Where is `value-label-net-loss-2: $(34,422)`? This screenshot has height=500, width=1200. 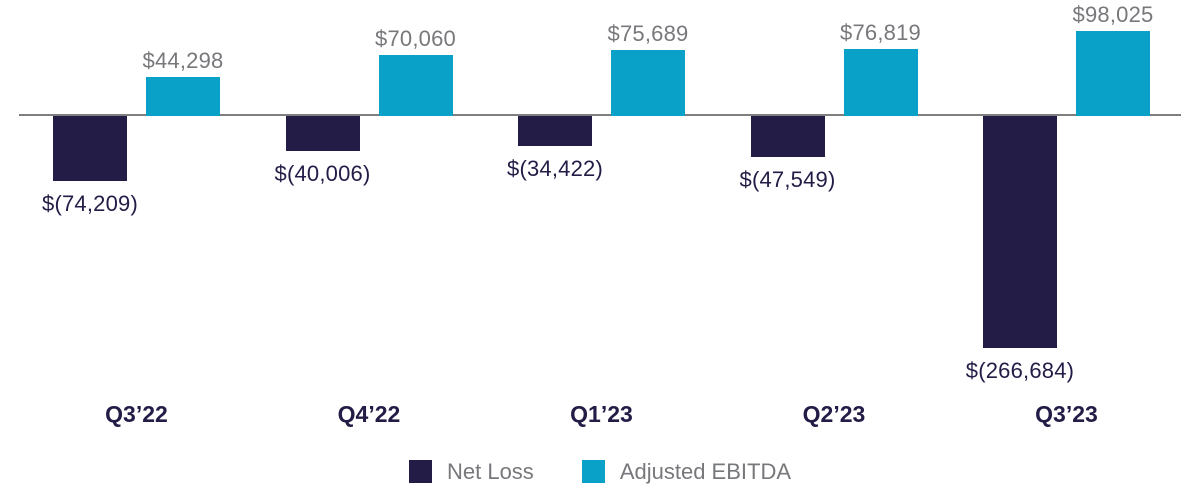
value-label-net-loss-2: $(34,422) is located at coordinates (555, 168).